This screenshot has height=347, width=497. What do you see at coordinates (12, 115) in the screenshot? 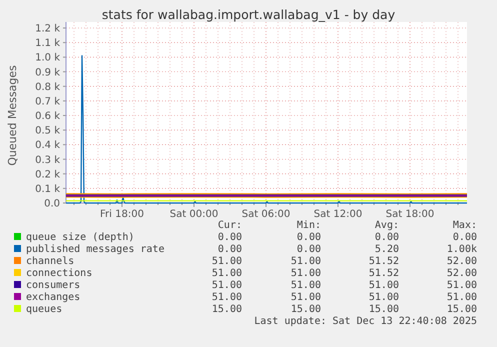
I see `y-axis-title: Queued Messages` at bounding box center [12, 115].